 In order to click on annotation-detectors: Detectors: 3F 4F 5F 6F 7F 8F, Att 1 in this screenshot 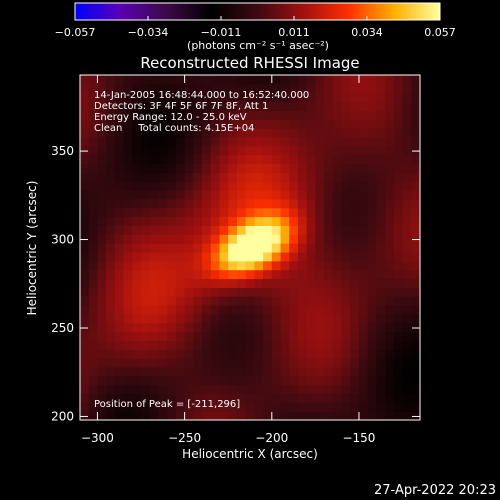, I will do `click(181, 106)`.